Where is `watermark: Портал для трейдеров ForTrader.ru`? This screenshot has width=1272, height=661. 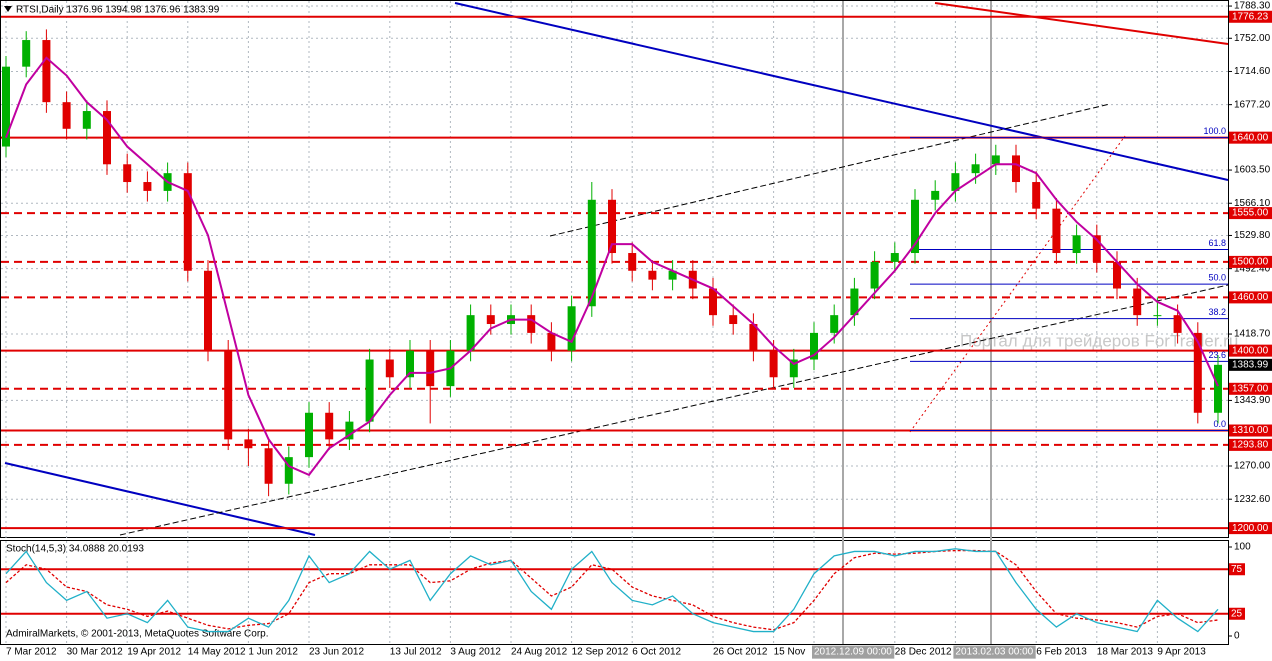 watermark: Портал для трейдеров ForTrader.ru is located at coordinates (1099, 340).